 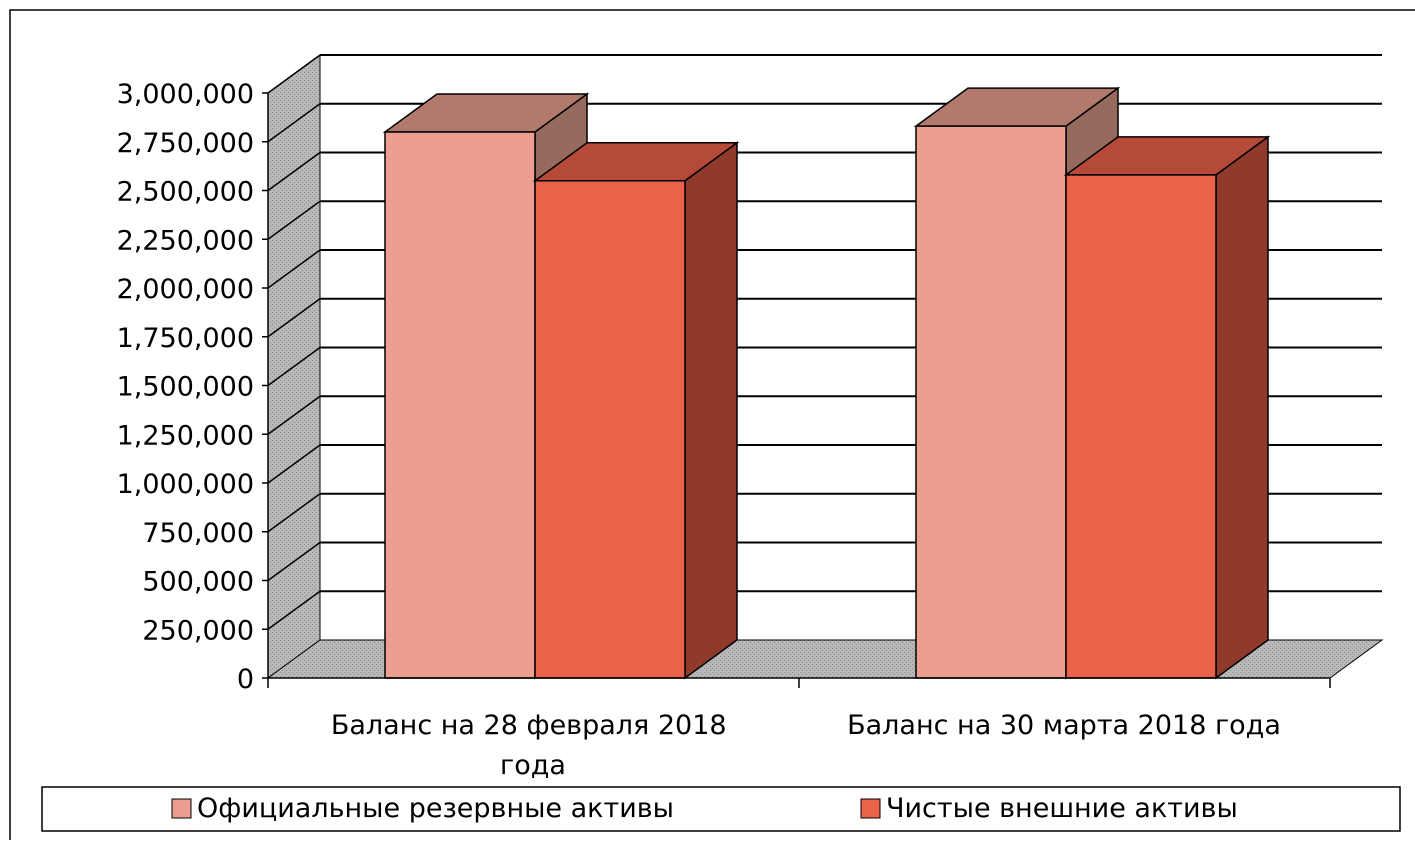 I want to click on y-tick-label: 2,000,000, so click(x=185, y=289).